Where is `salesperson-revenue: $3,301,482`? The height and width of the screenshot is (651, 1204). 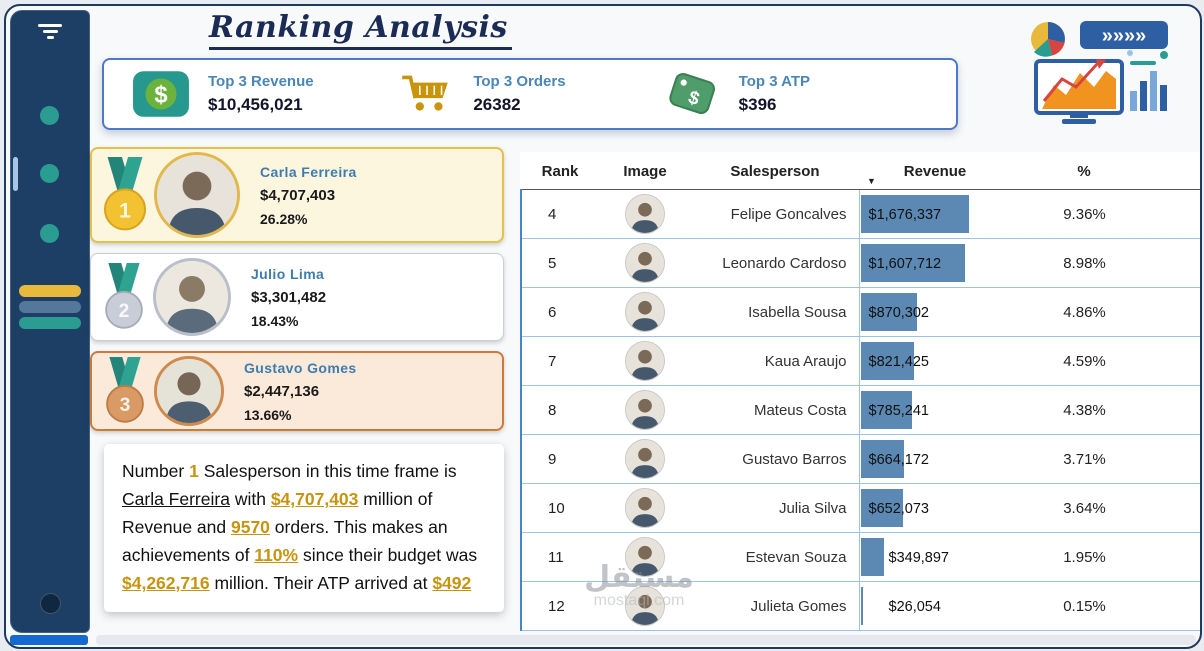 salesperson-revenue: $3,301,482 is located at coordinates (289, 297).